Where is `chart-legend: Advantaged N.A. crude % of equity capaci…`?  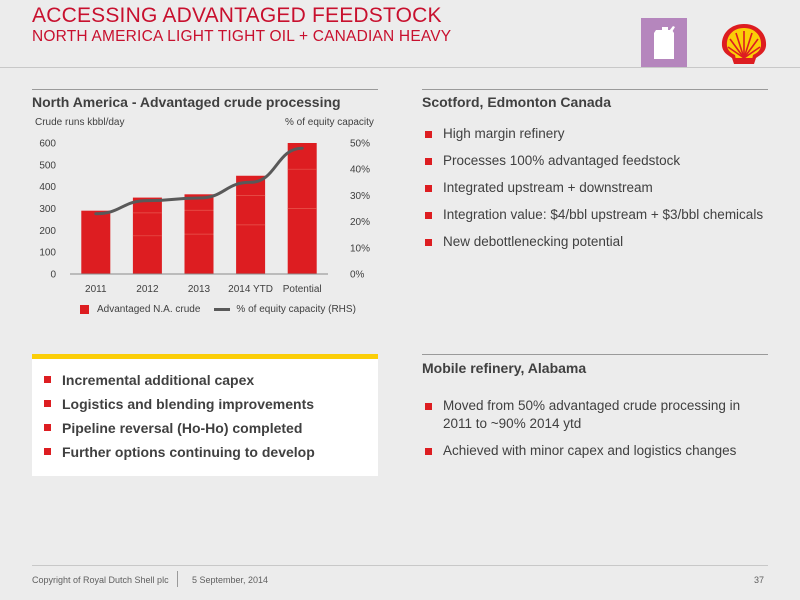 chart-legend: Advantaged N.A. crude % of equity capaci… is located at coordinates (218, 309).